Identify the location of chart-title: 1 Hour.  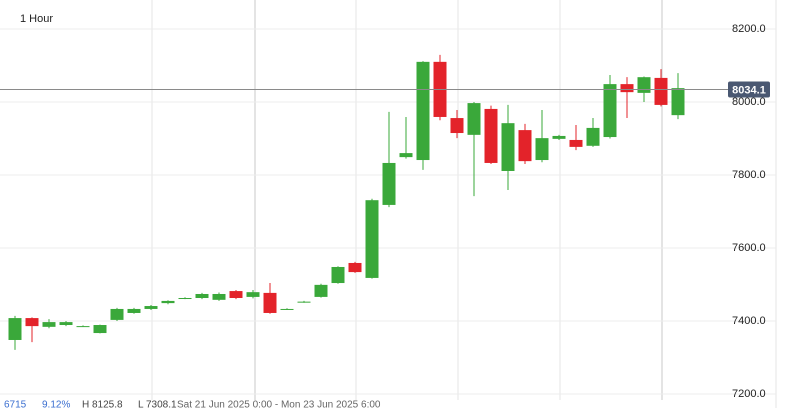
(36, 19).